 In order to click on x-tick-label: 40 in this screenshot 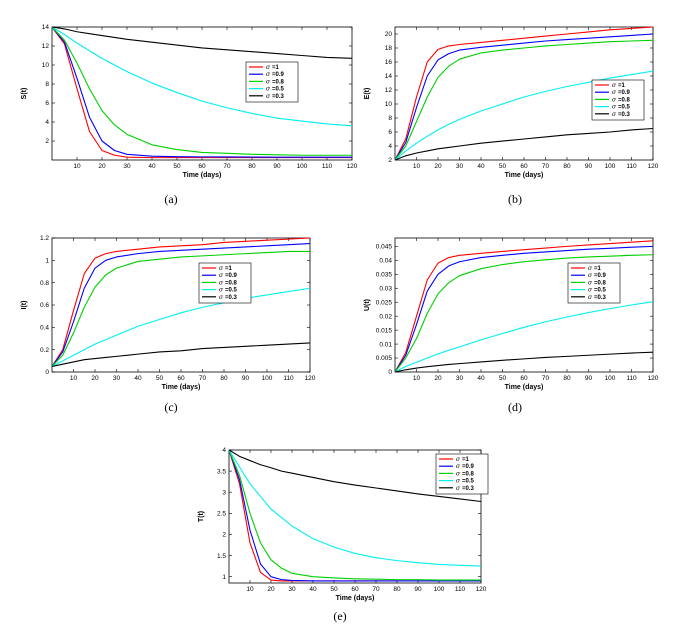, I will do `click(481, 166)`.